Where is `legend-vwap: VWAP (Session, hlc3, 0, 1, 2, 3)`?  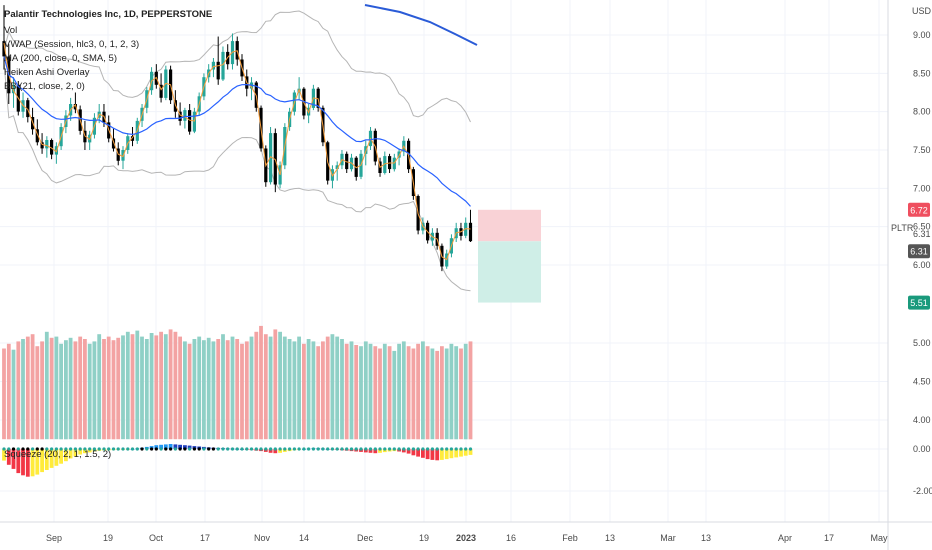 legend-vwap: VWAP (Session, hlc3, 0, 1, 2, 3) is located at coordinates (71, 44).